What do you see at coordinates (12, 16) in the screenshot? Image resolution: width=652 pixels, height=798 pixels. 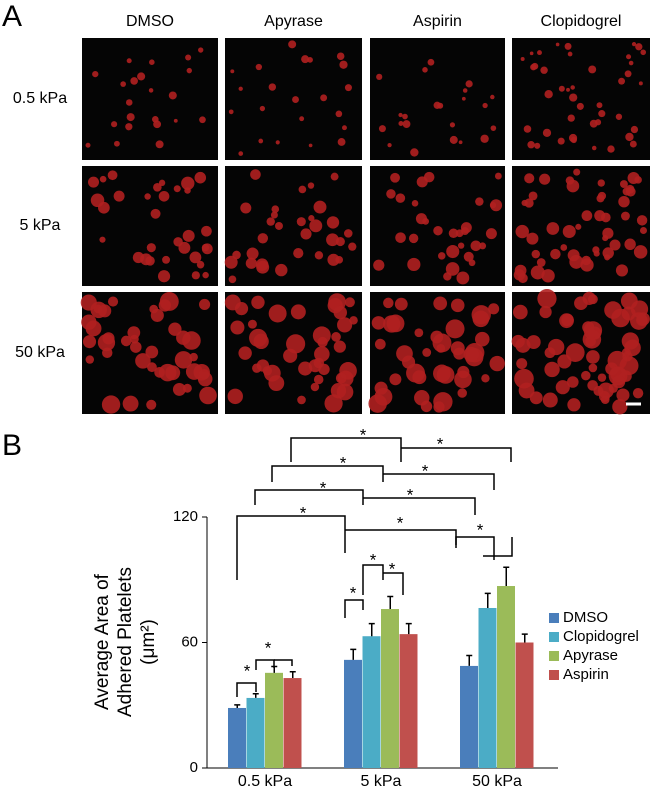 I see `panel-label: A` at bounding box center [12, 16].